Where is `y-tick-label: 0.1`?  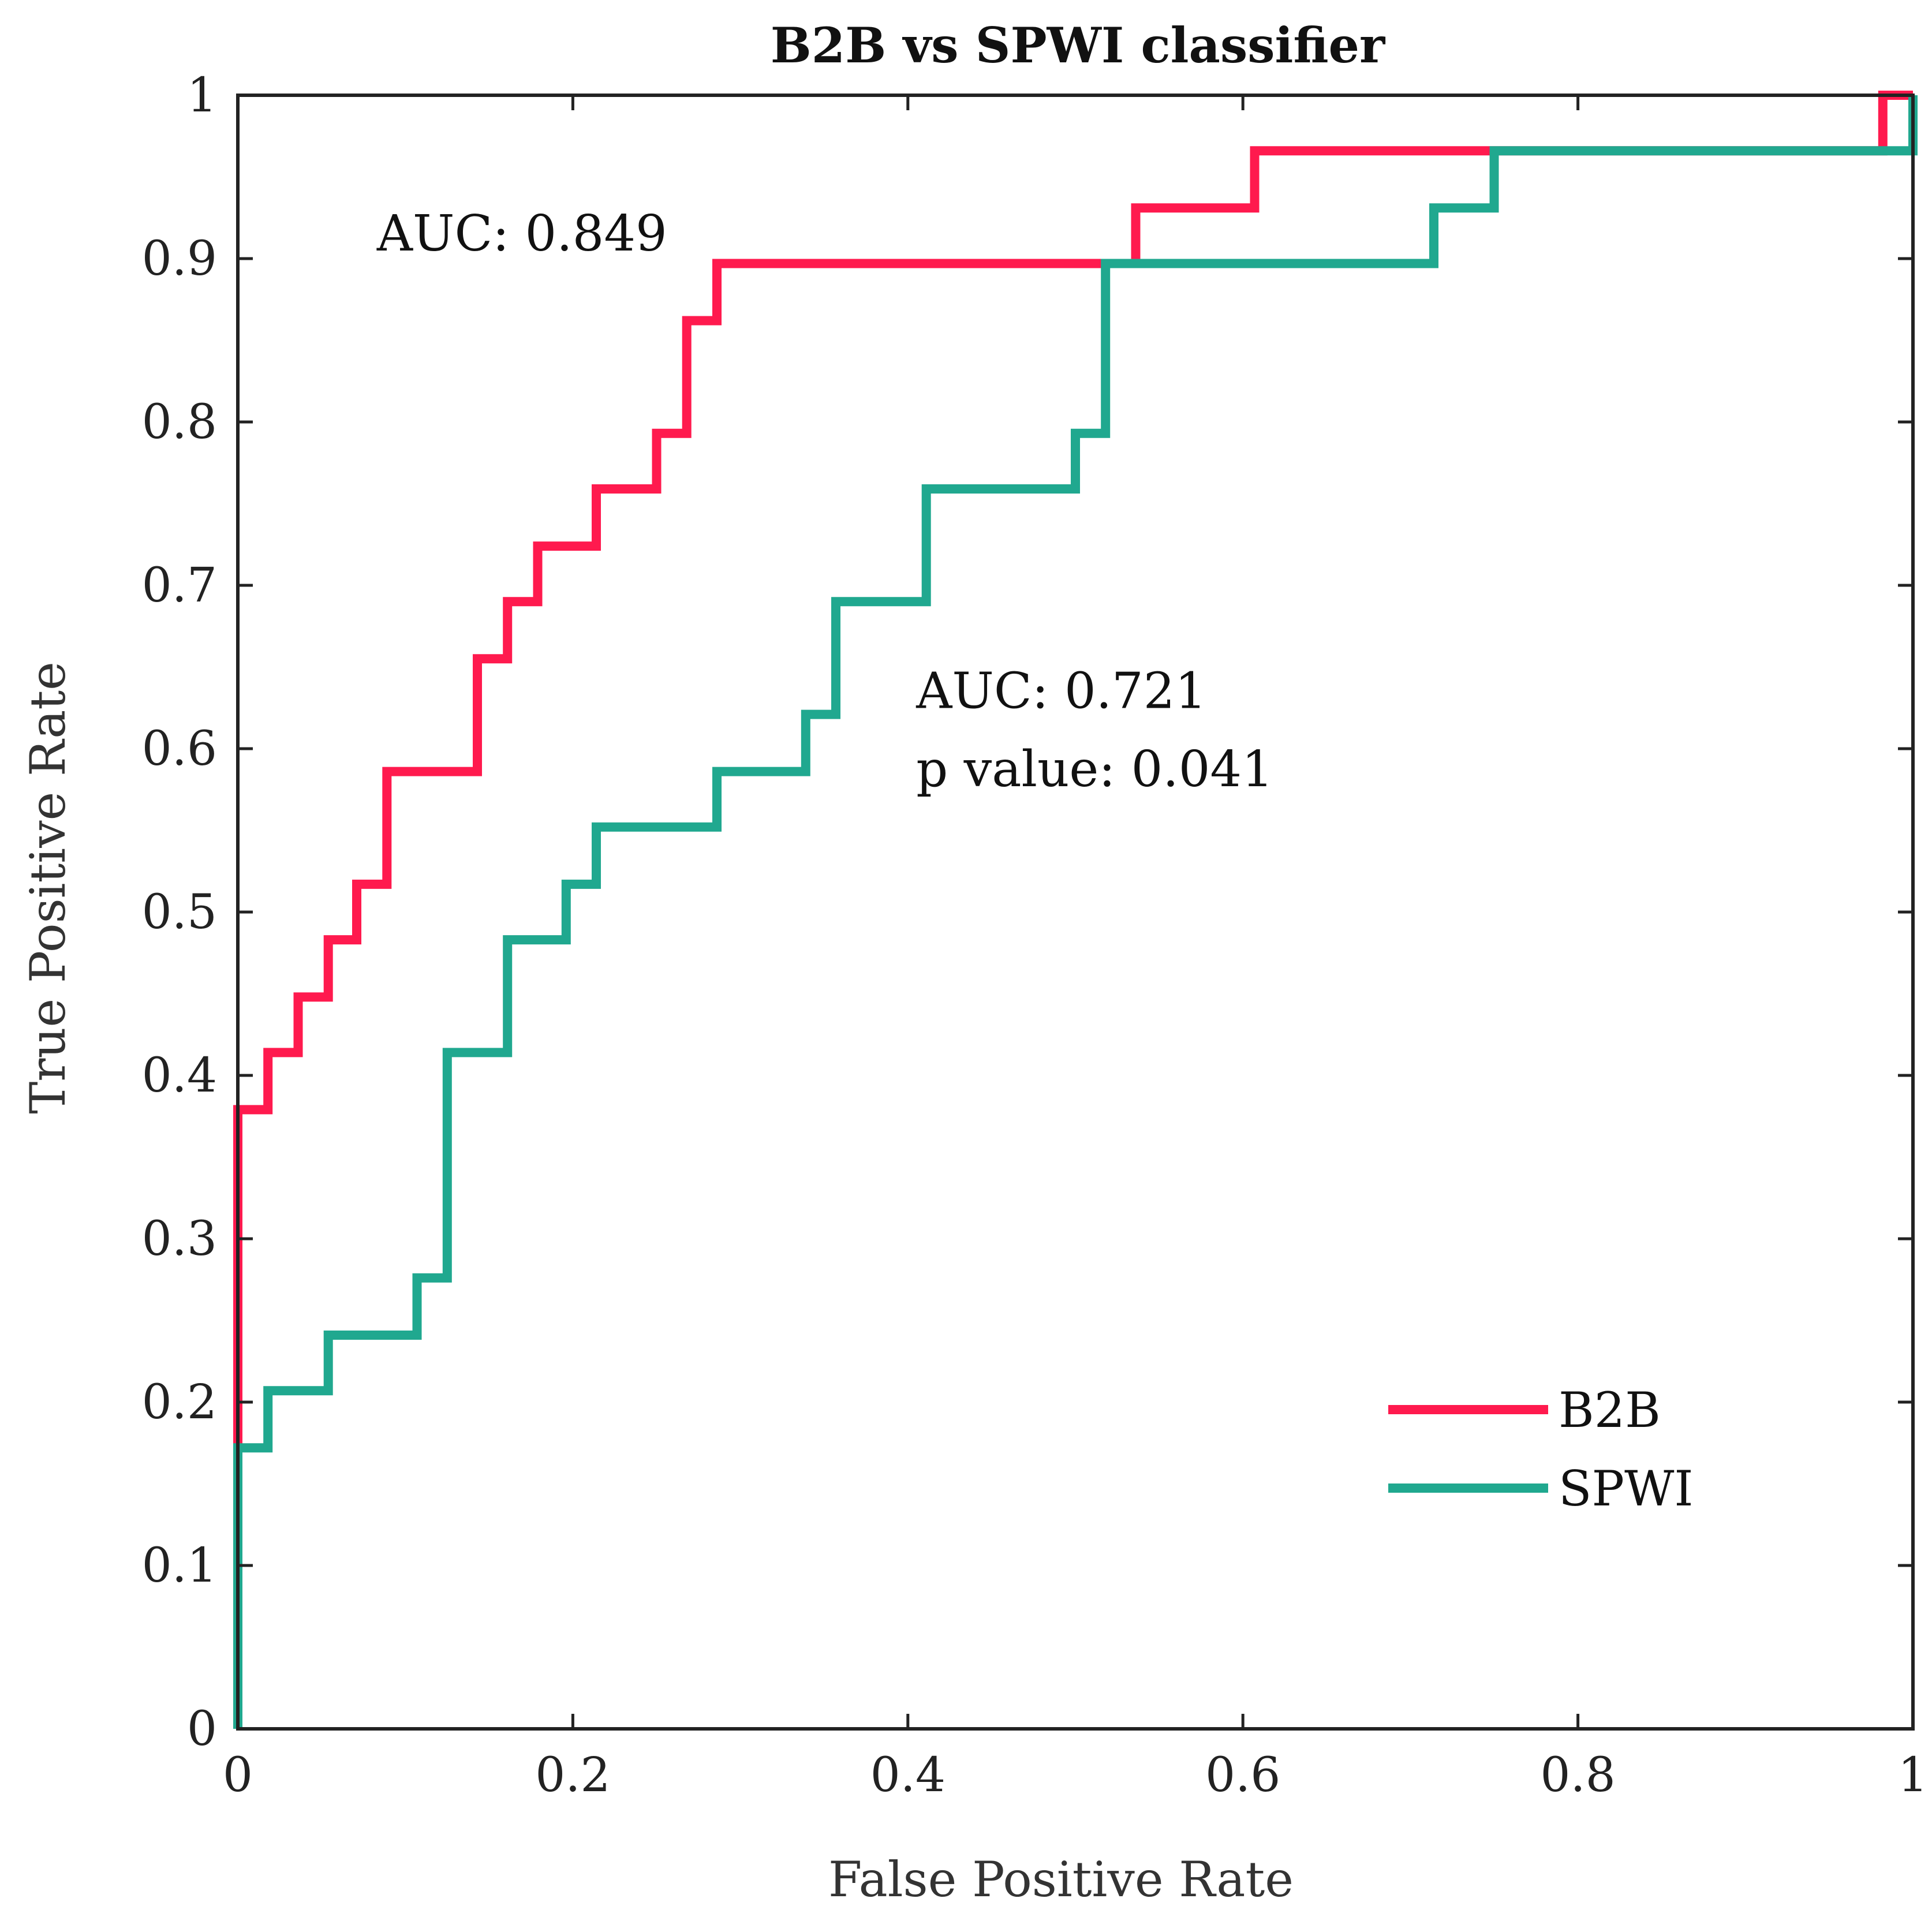 y-tick-label: 0.1 is located at coordinates (179, 1565).